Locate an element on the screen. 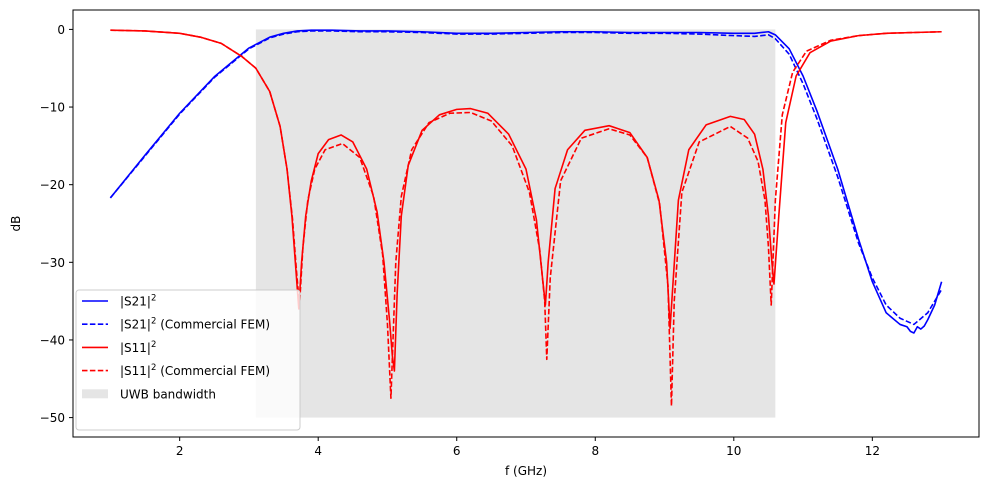 The height and width of the screenshot is (490, 989). x-tick-label: 2 is located at coordinates (180, 451).